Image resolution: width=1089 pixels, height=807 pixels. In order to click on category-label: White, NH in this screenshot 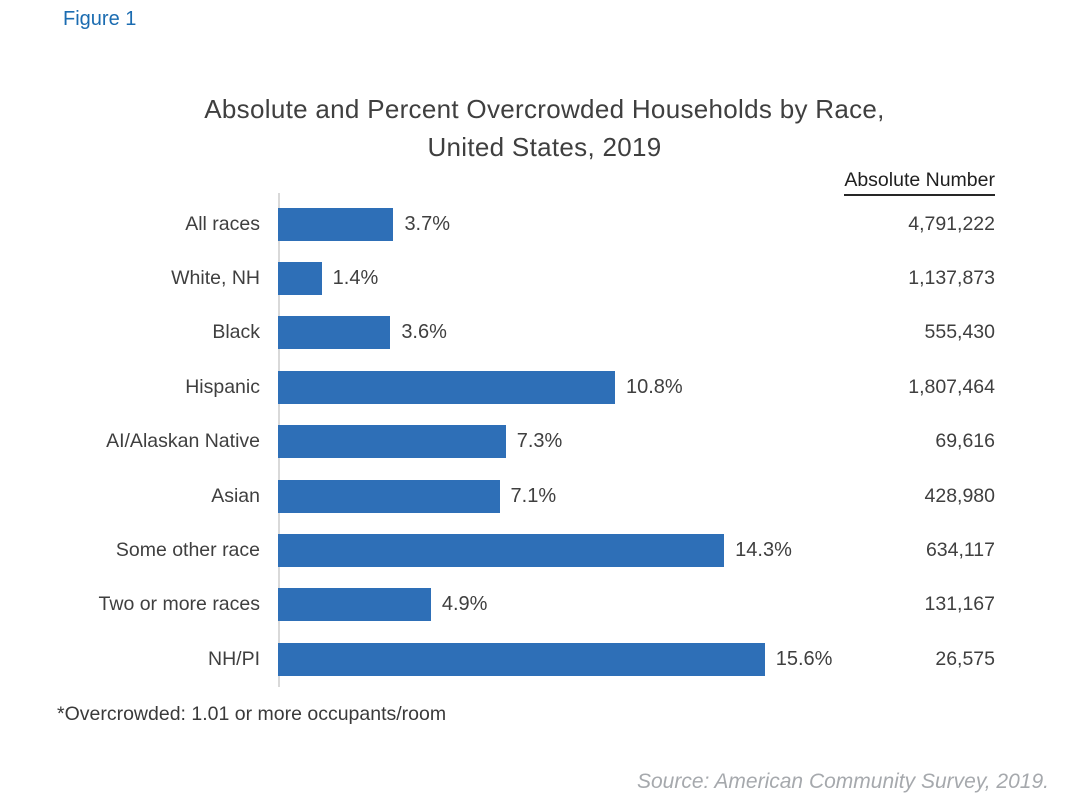, I will do `click(215, 278)`.